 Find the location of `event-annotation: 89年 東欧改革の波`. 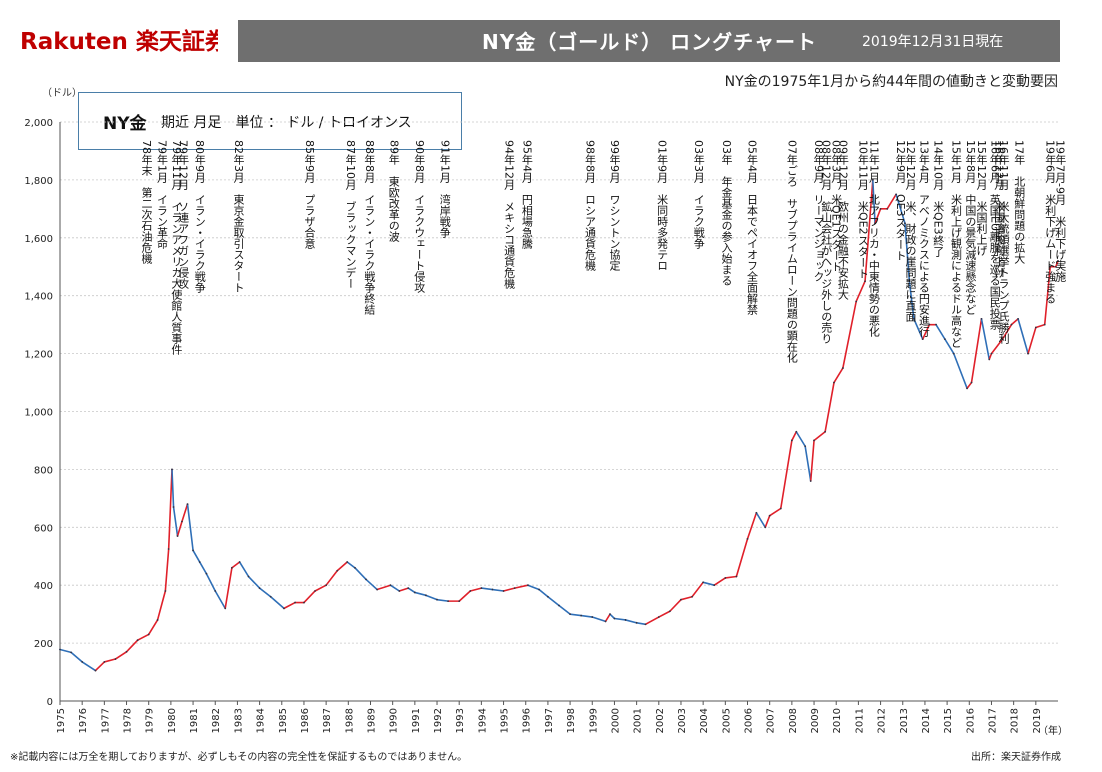

event-annotation: 89年 東欧改革の波 is located at coordinates (393, 191).